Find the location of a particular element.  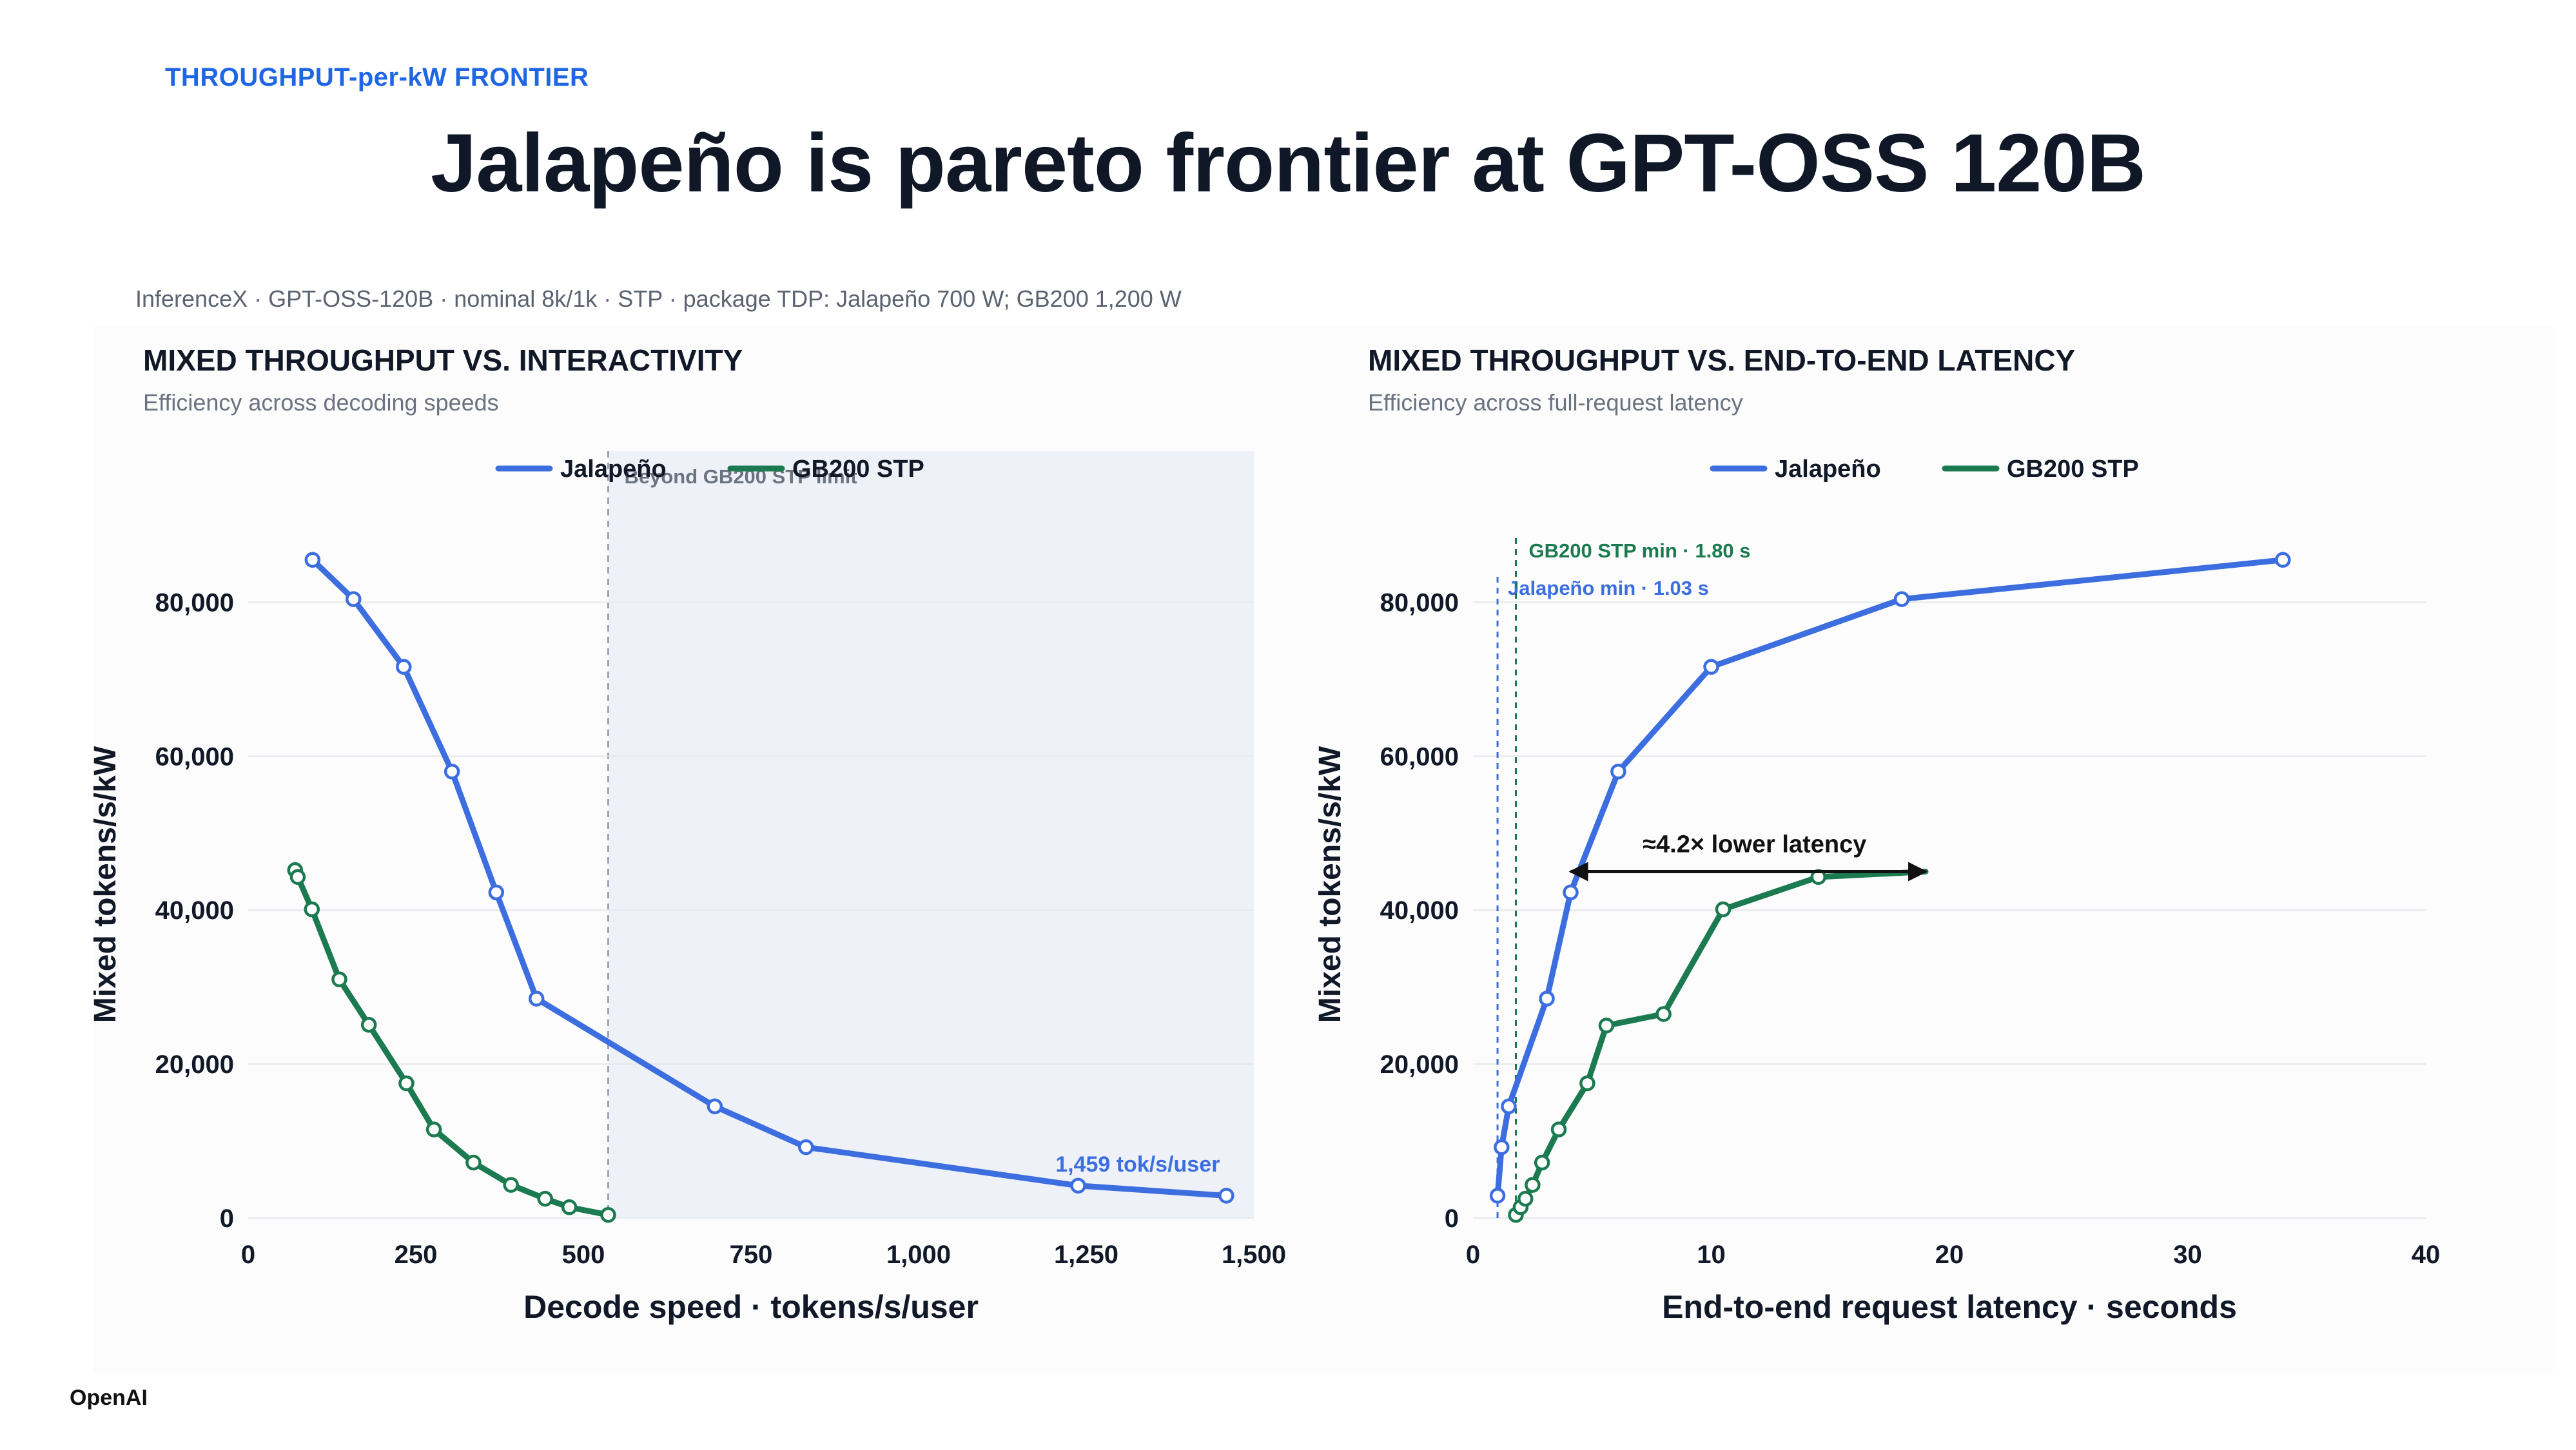

x-tick-label: 750 is located at coordinates (752, 1255).